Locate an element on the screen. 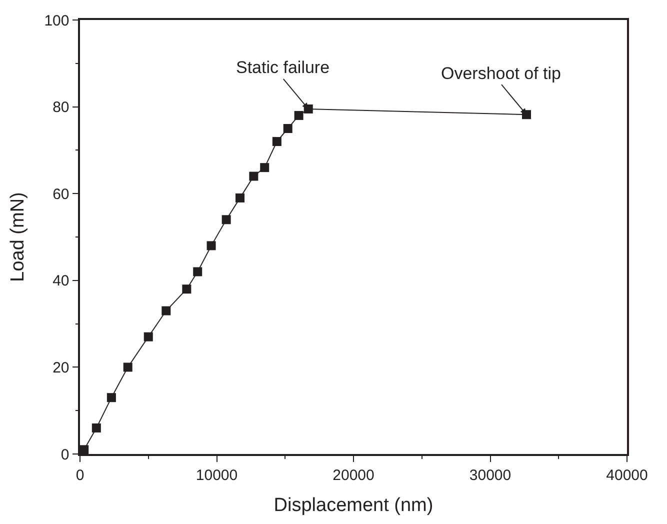 This screenshot has width=667, height=524. y-axis-title: Load (mN) is located at coordinates (18, 237).